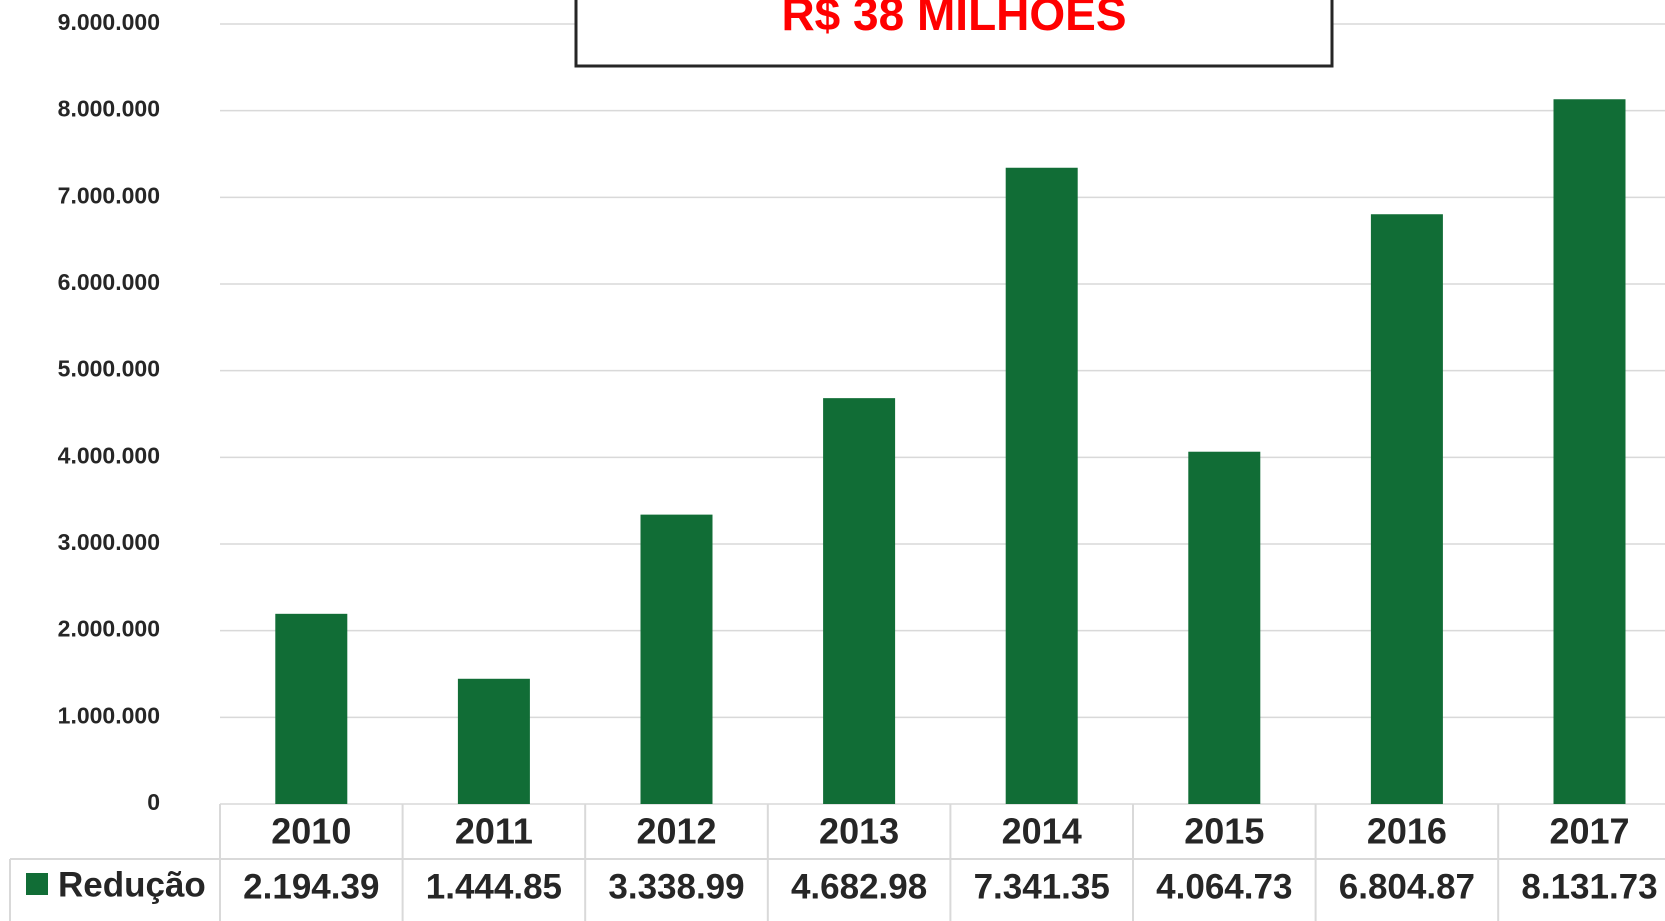 The height and width of the screenshot is (921, 1665). Describe the element at coordinates (109, 542) in the screenshot. I see `y-tick-label: 3.000.000` at that location.